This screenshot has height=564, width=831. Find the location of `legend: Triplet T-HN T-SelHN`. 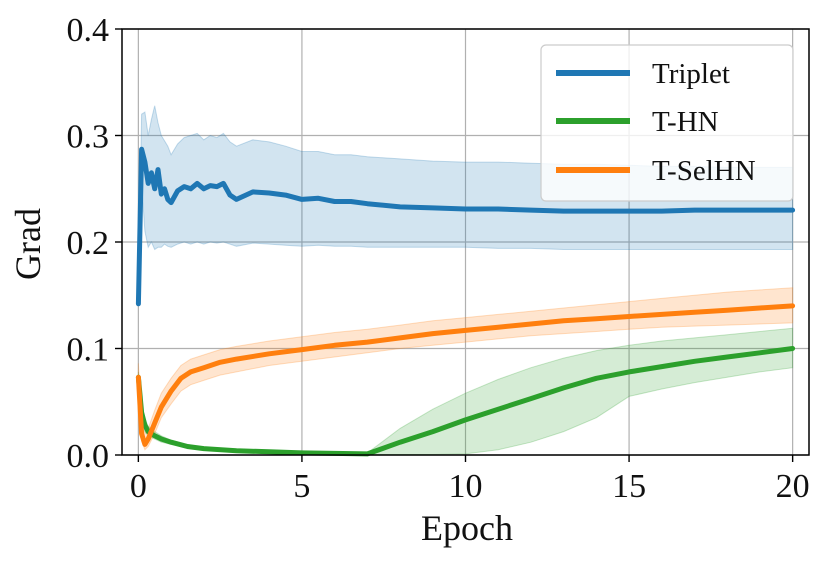

legend: Triplet T-HN T-SelHN is located at coordinates (667, 123).